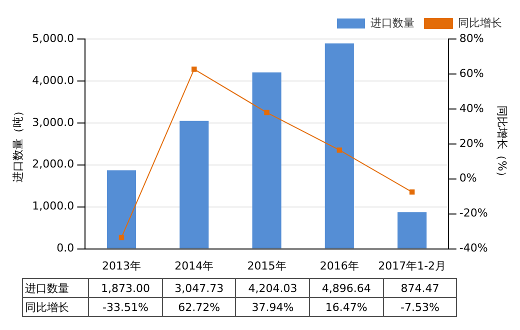 The width and height of the screenshot is (520, 330). I want to click on y-tick-label: 3,000.0, so click(53, 122).